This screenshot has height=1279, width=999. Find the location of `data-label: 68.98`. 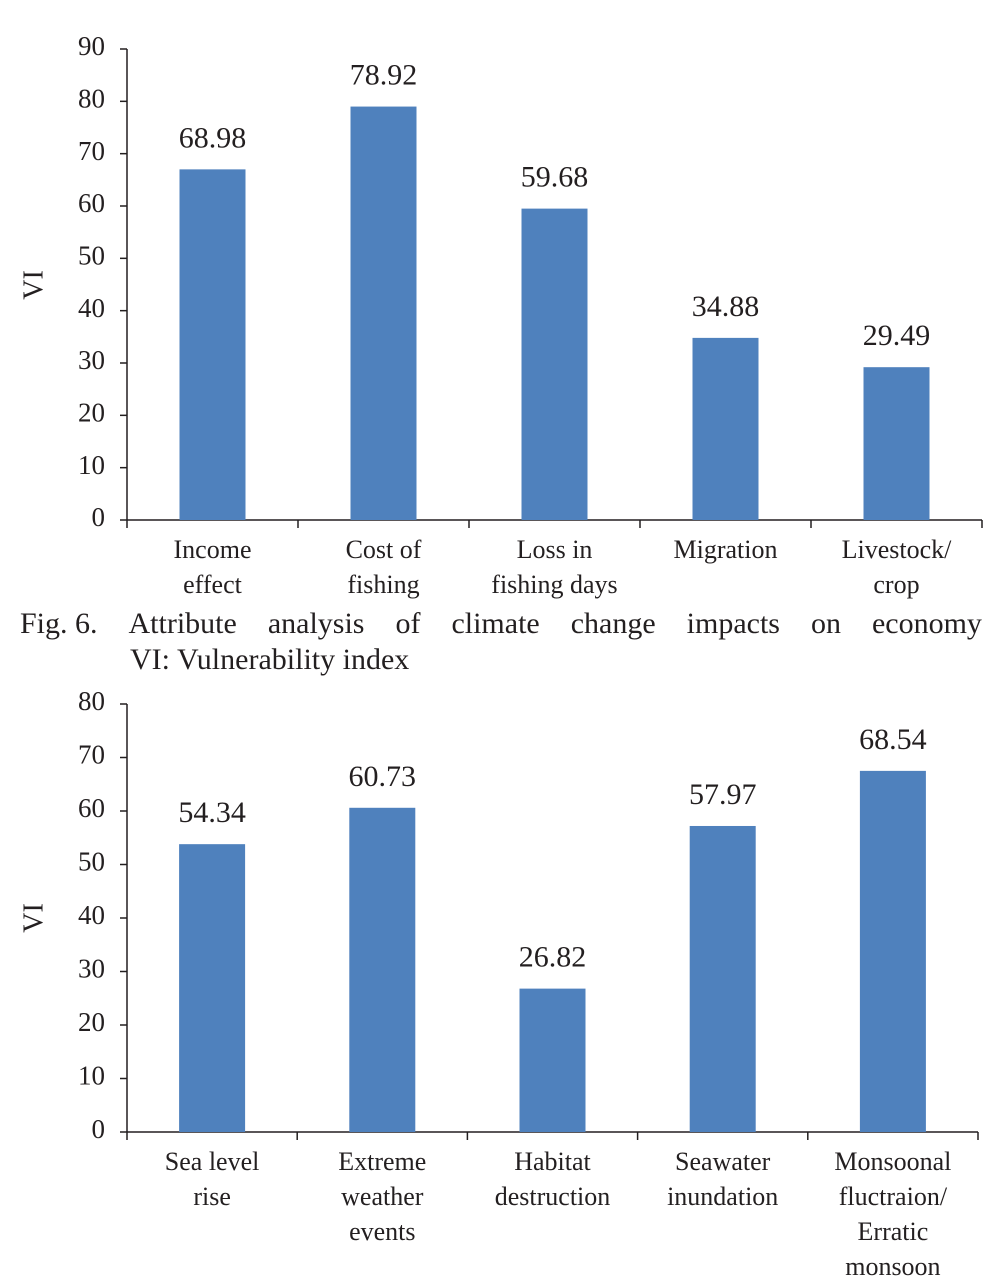

data-label: 68.98 is located at coordinates (213, 137).